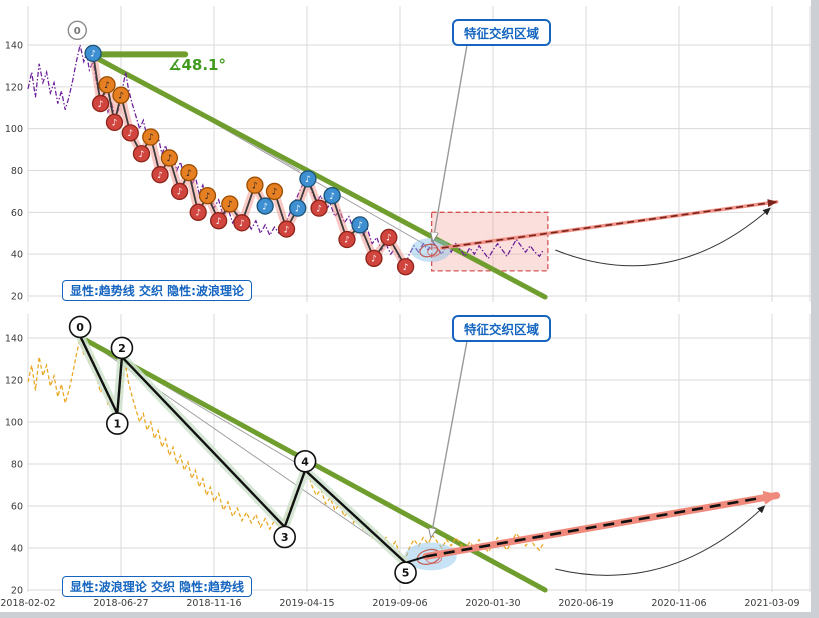 Image resolution: width=819 pixels, height=618 pixels. What do you see at coordinates (197, 65) in the screenshot?
I see `angle-annotation: ∡48.1°` at bounding box center [197, 65].